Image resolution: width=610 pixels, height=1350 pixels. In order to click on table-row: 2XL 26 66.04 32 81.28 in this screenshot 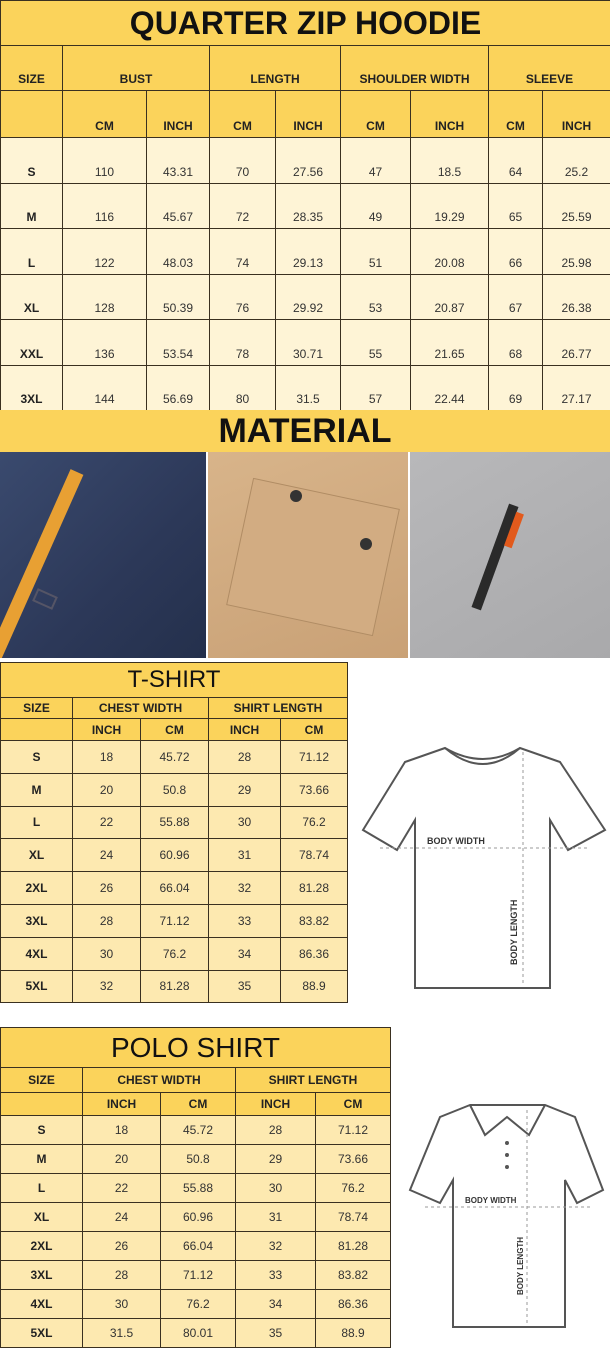, I will do `click(196, 1246)`.